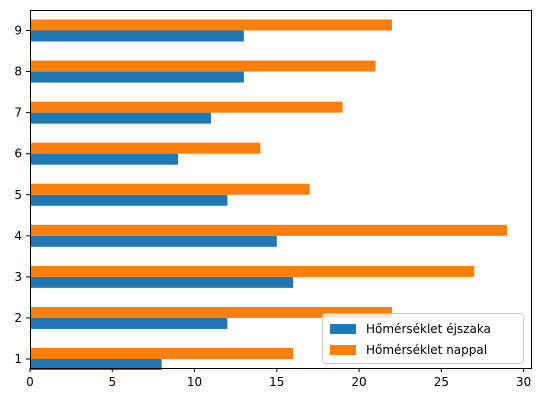  I want to click on x-tick-label-20: 20, so click(358, 382).